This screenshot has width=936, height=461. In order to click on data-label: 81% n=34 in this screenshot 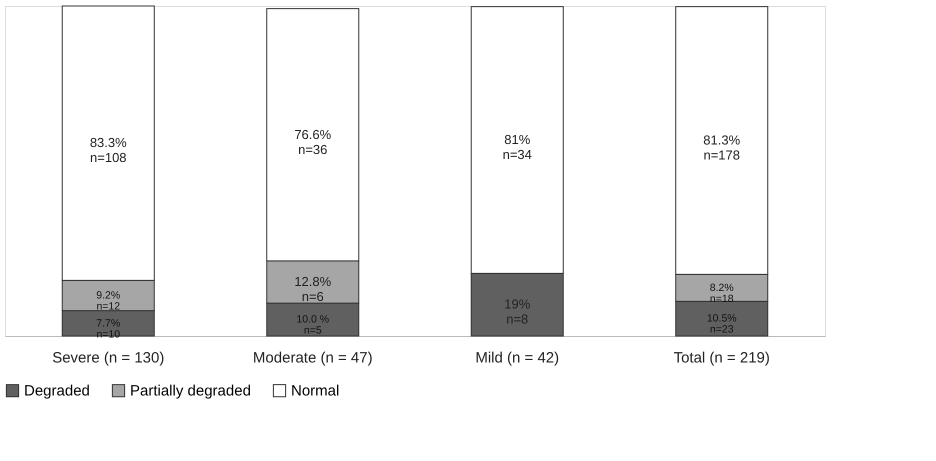, I will do `click(517, 147)`.